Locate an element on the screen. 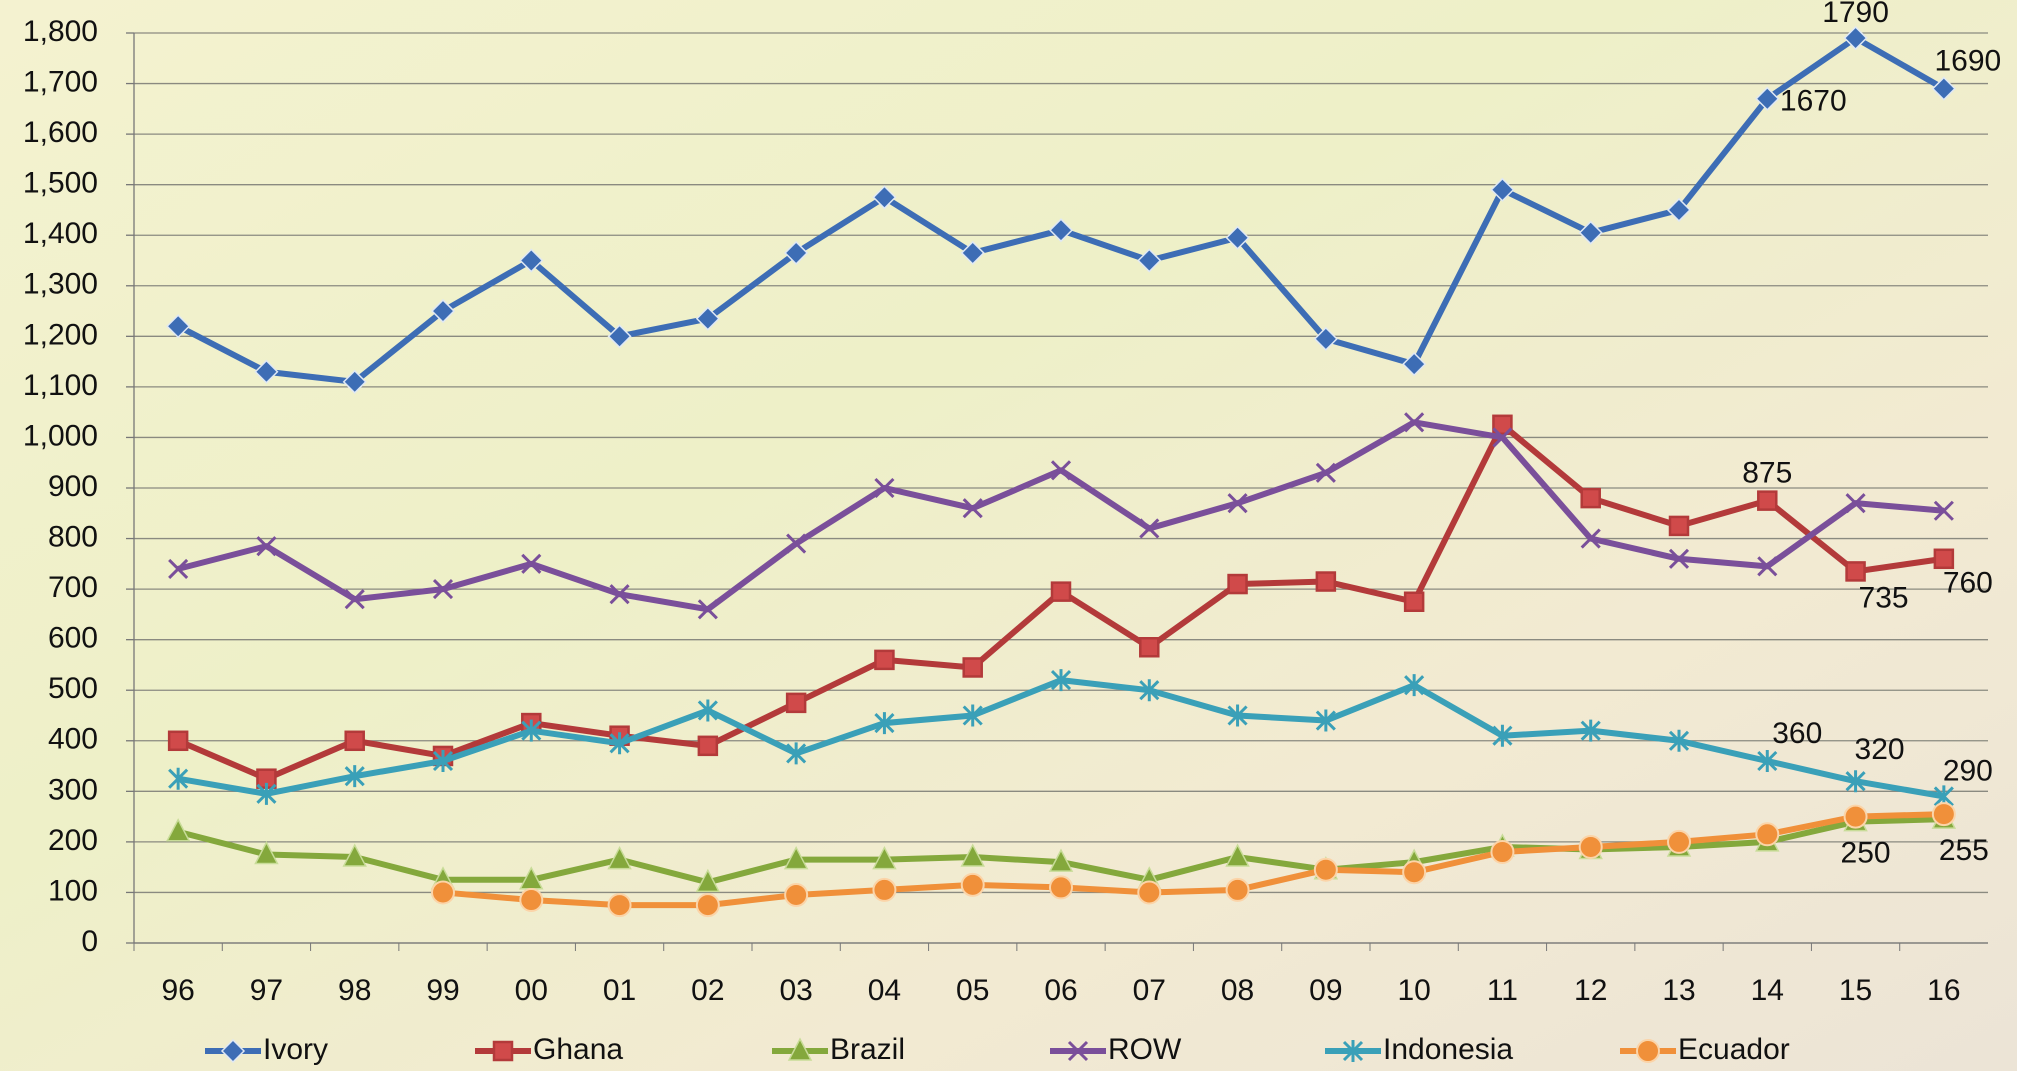 The image size is (2017, 1071). y-tick-label: 1,300 is located at coordinates (60, 284).